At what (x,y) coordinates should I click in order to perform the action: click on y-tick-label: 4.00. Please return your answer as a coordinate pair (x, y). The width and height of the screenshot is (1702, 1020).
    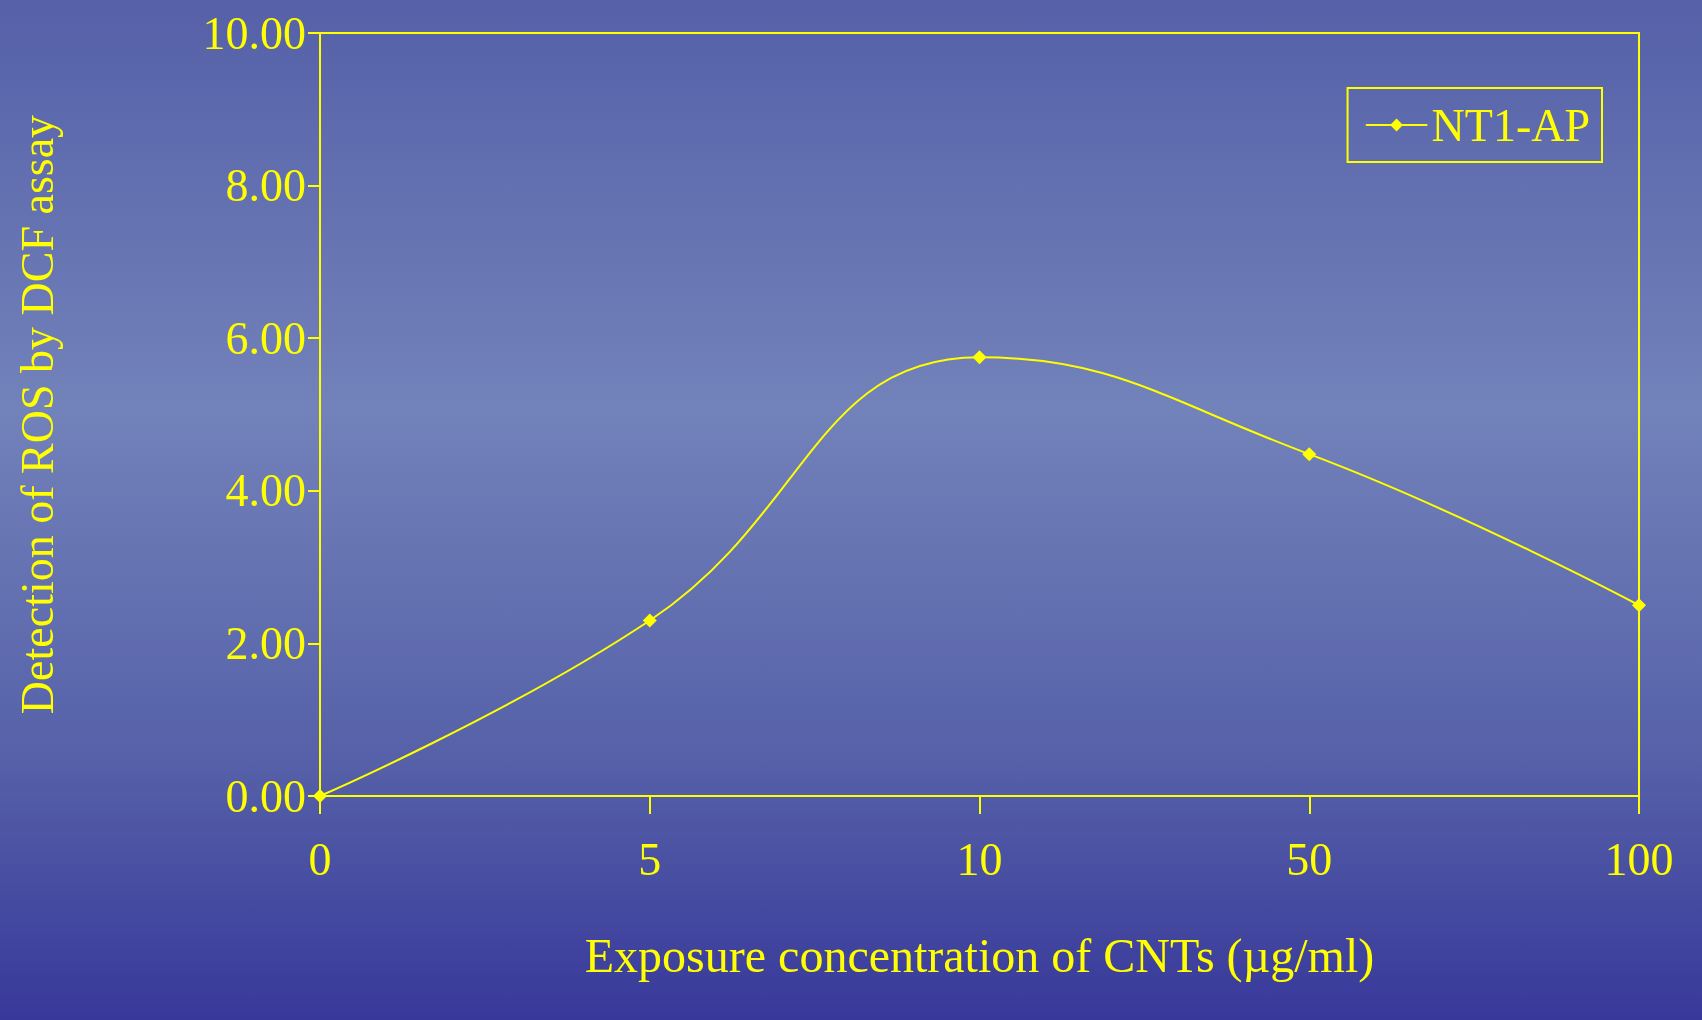
    Looking at the image, I should click on (265, 491).